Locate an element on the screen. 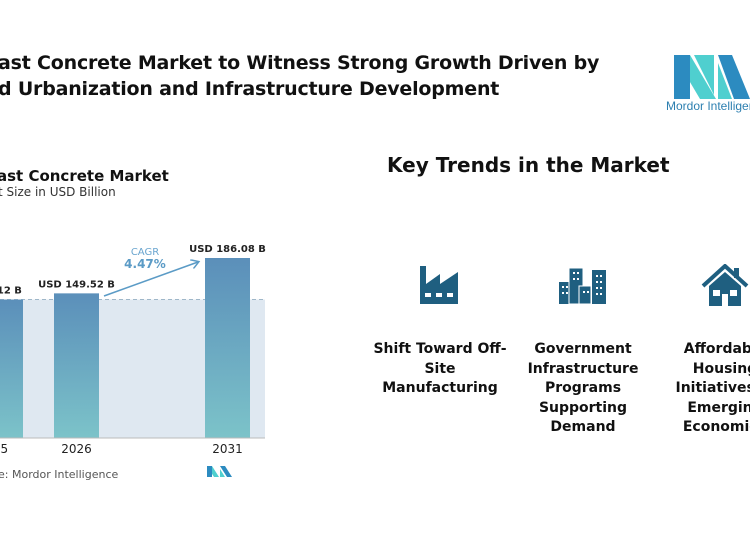 Image resolution: width=750 pixels, height=536 pixels. cagr-label: CAGR is located at coordinates (145, 252).